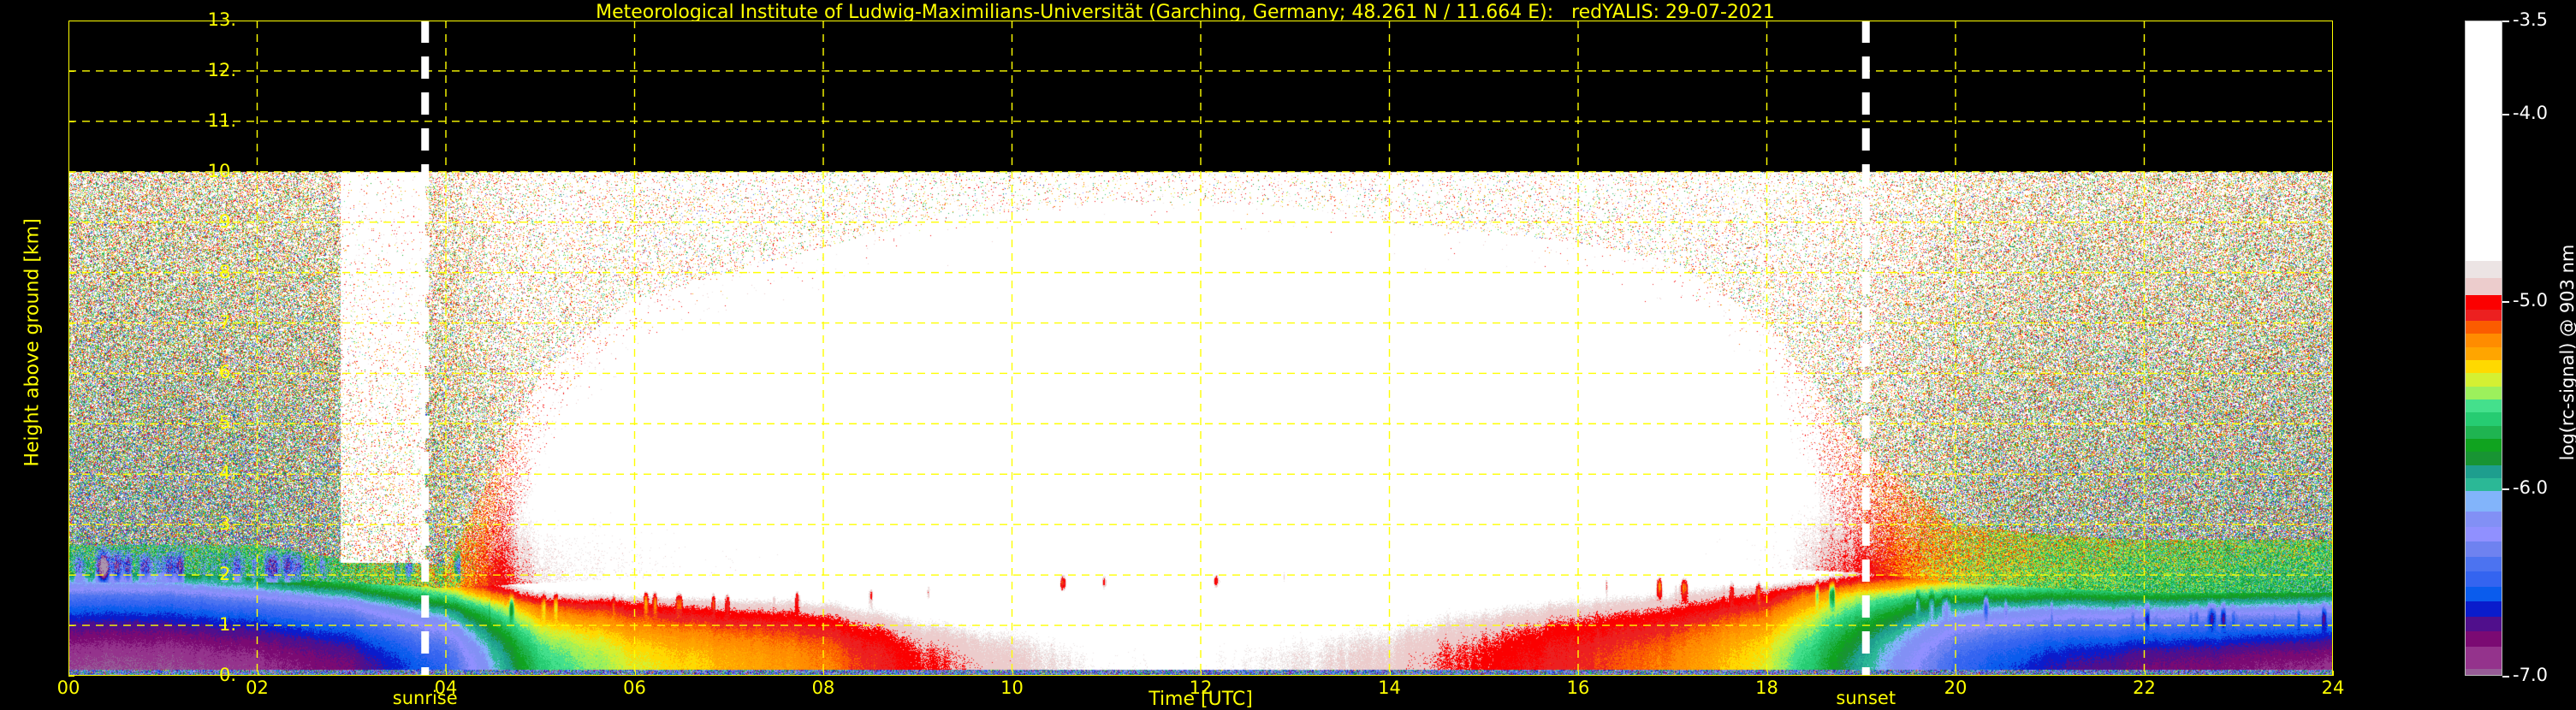 This screenshot has height=710, width=2576. I want to click on x-axis-tick-label: 22, so click(2144, 687).